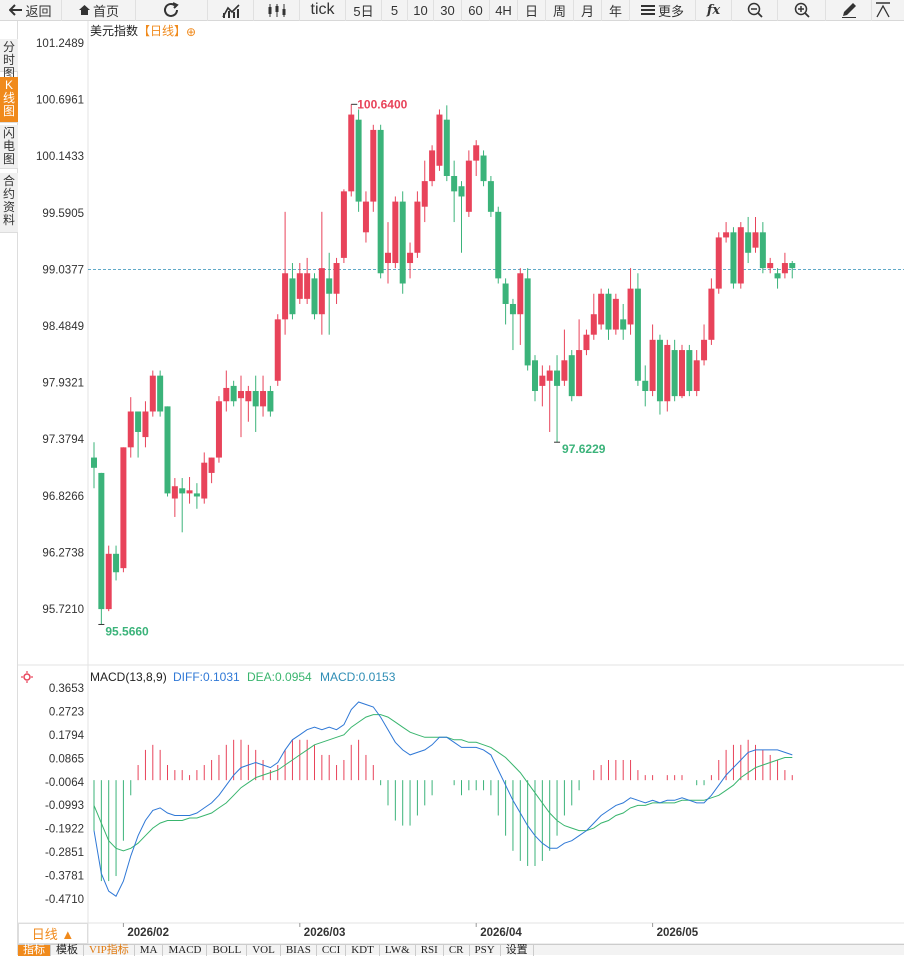  What do you see at coordinates (678, 933) in the screenshot?
I see `date-tick-label: 2026/05` at bounding box center [678, 933].